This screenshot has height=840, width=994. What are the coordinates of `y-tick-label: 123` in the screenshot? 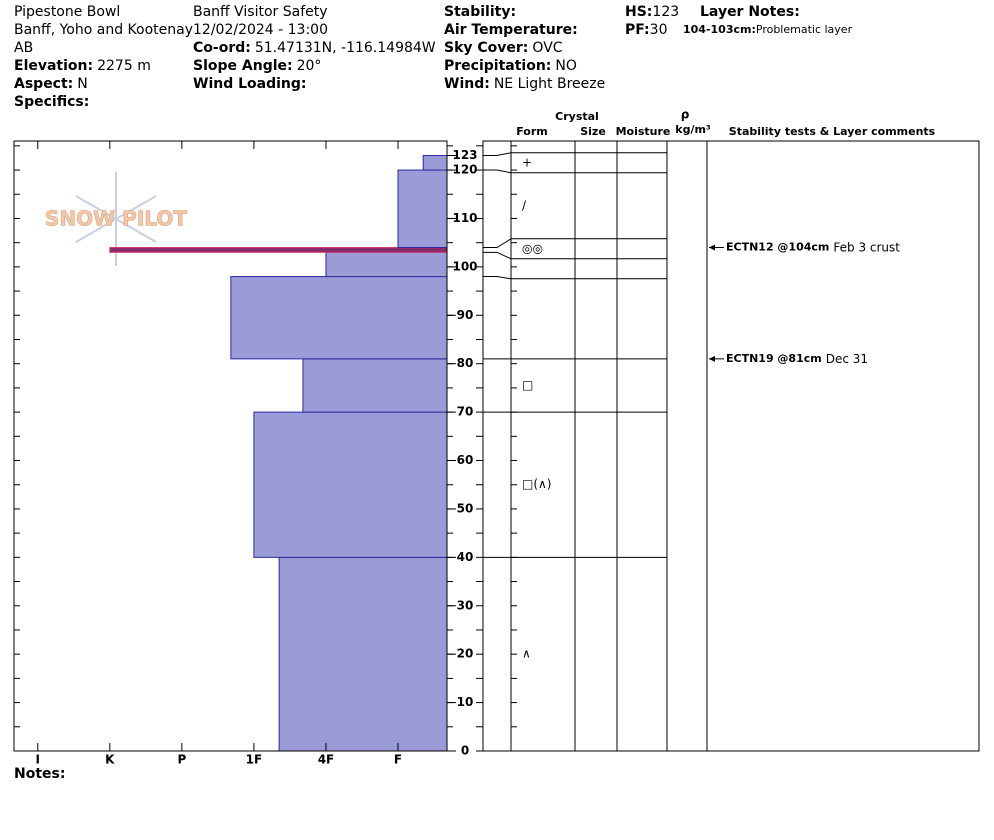 It's located at (464, 155).